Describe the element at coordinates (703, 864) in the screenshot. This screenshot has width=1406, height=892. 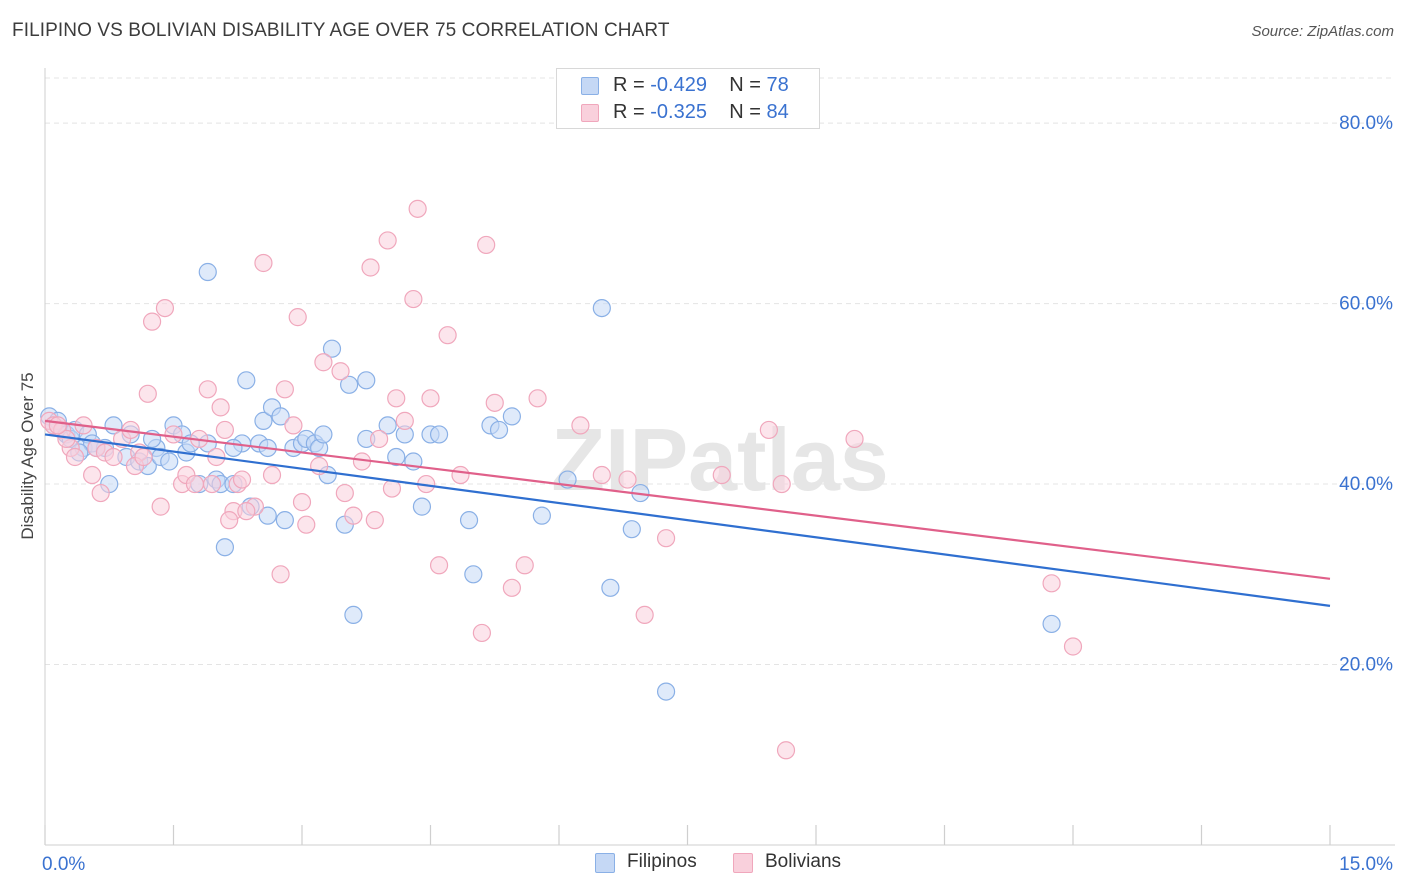
I see `series-legend: Filipinos Bolivians` at that location.